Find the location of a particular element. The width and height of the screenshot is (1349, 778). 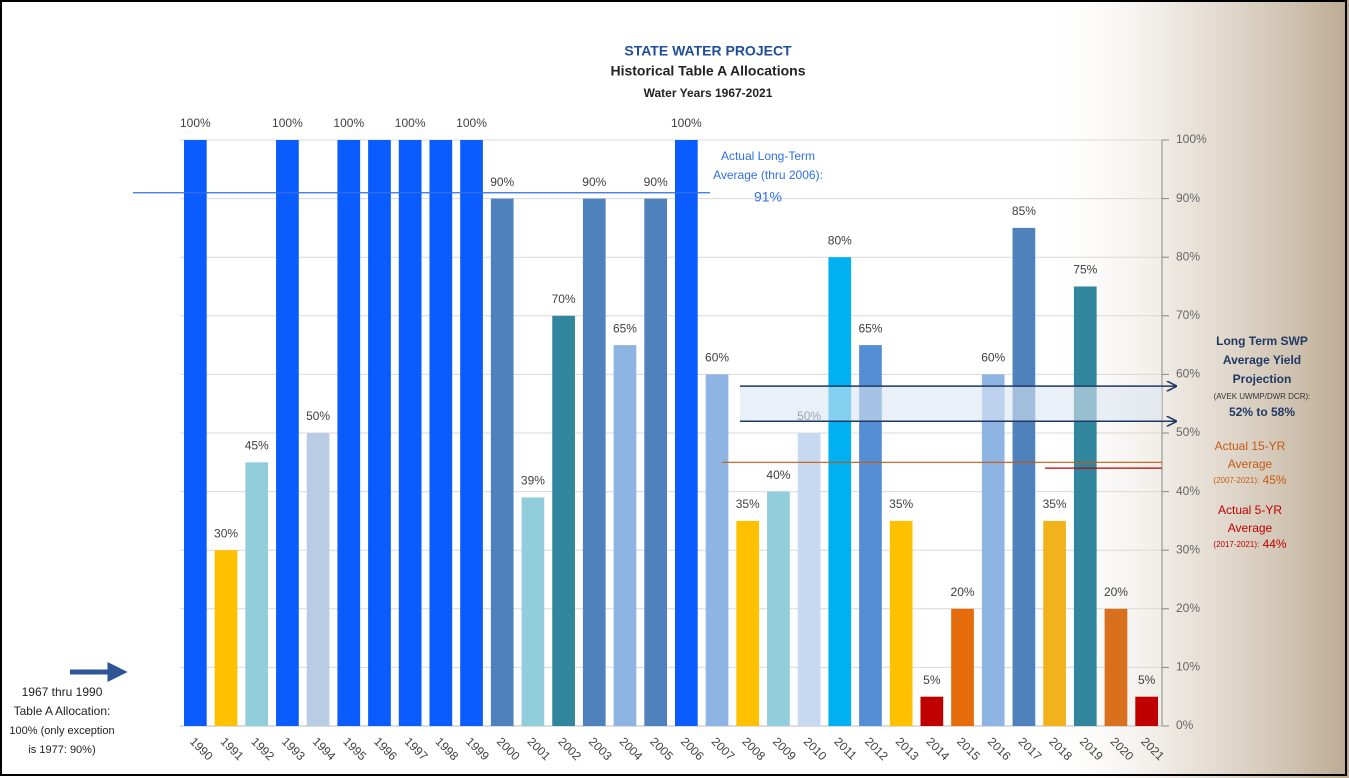

annotation-text: 100% (only exception is located at coordinates (61, 731).